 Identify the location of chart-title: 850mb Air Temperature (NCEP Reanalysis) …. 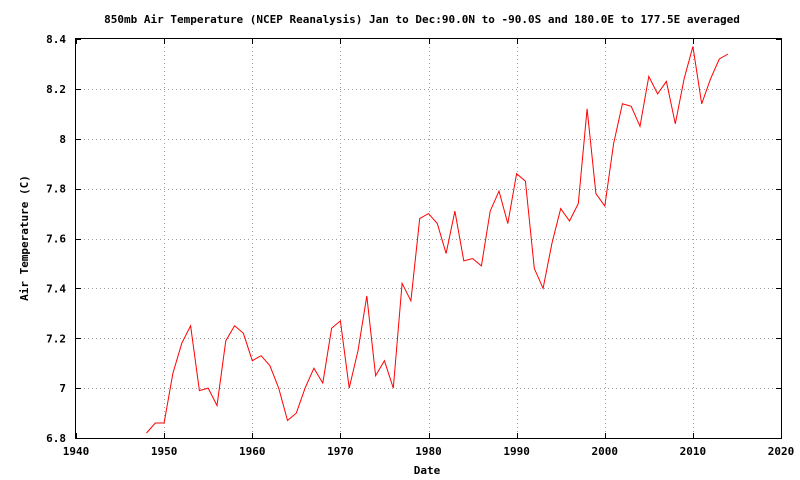
(422, 19).